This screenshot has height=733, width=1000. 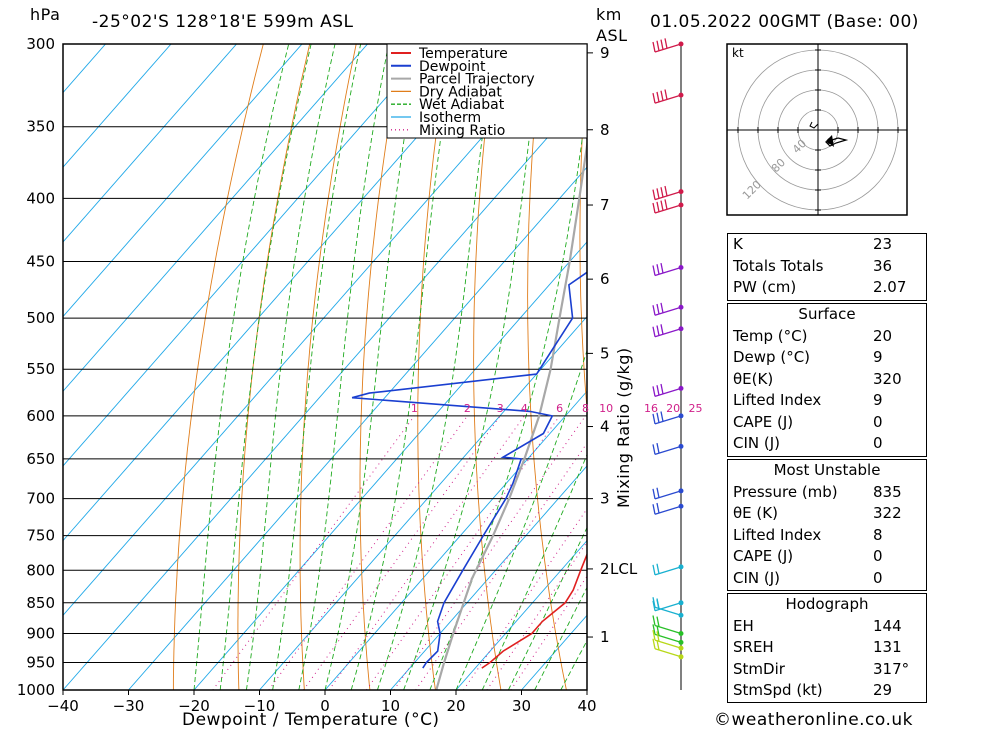 I want to click on hodograph-title: Hodograph, so click(x=827, y=604).